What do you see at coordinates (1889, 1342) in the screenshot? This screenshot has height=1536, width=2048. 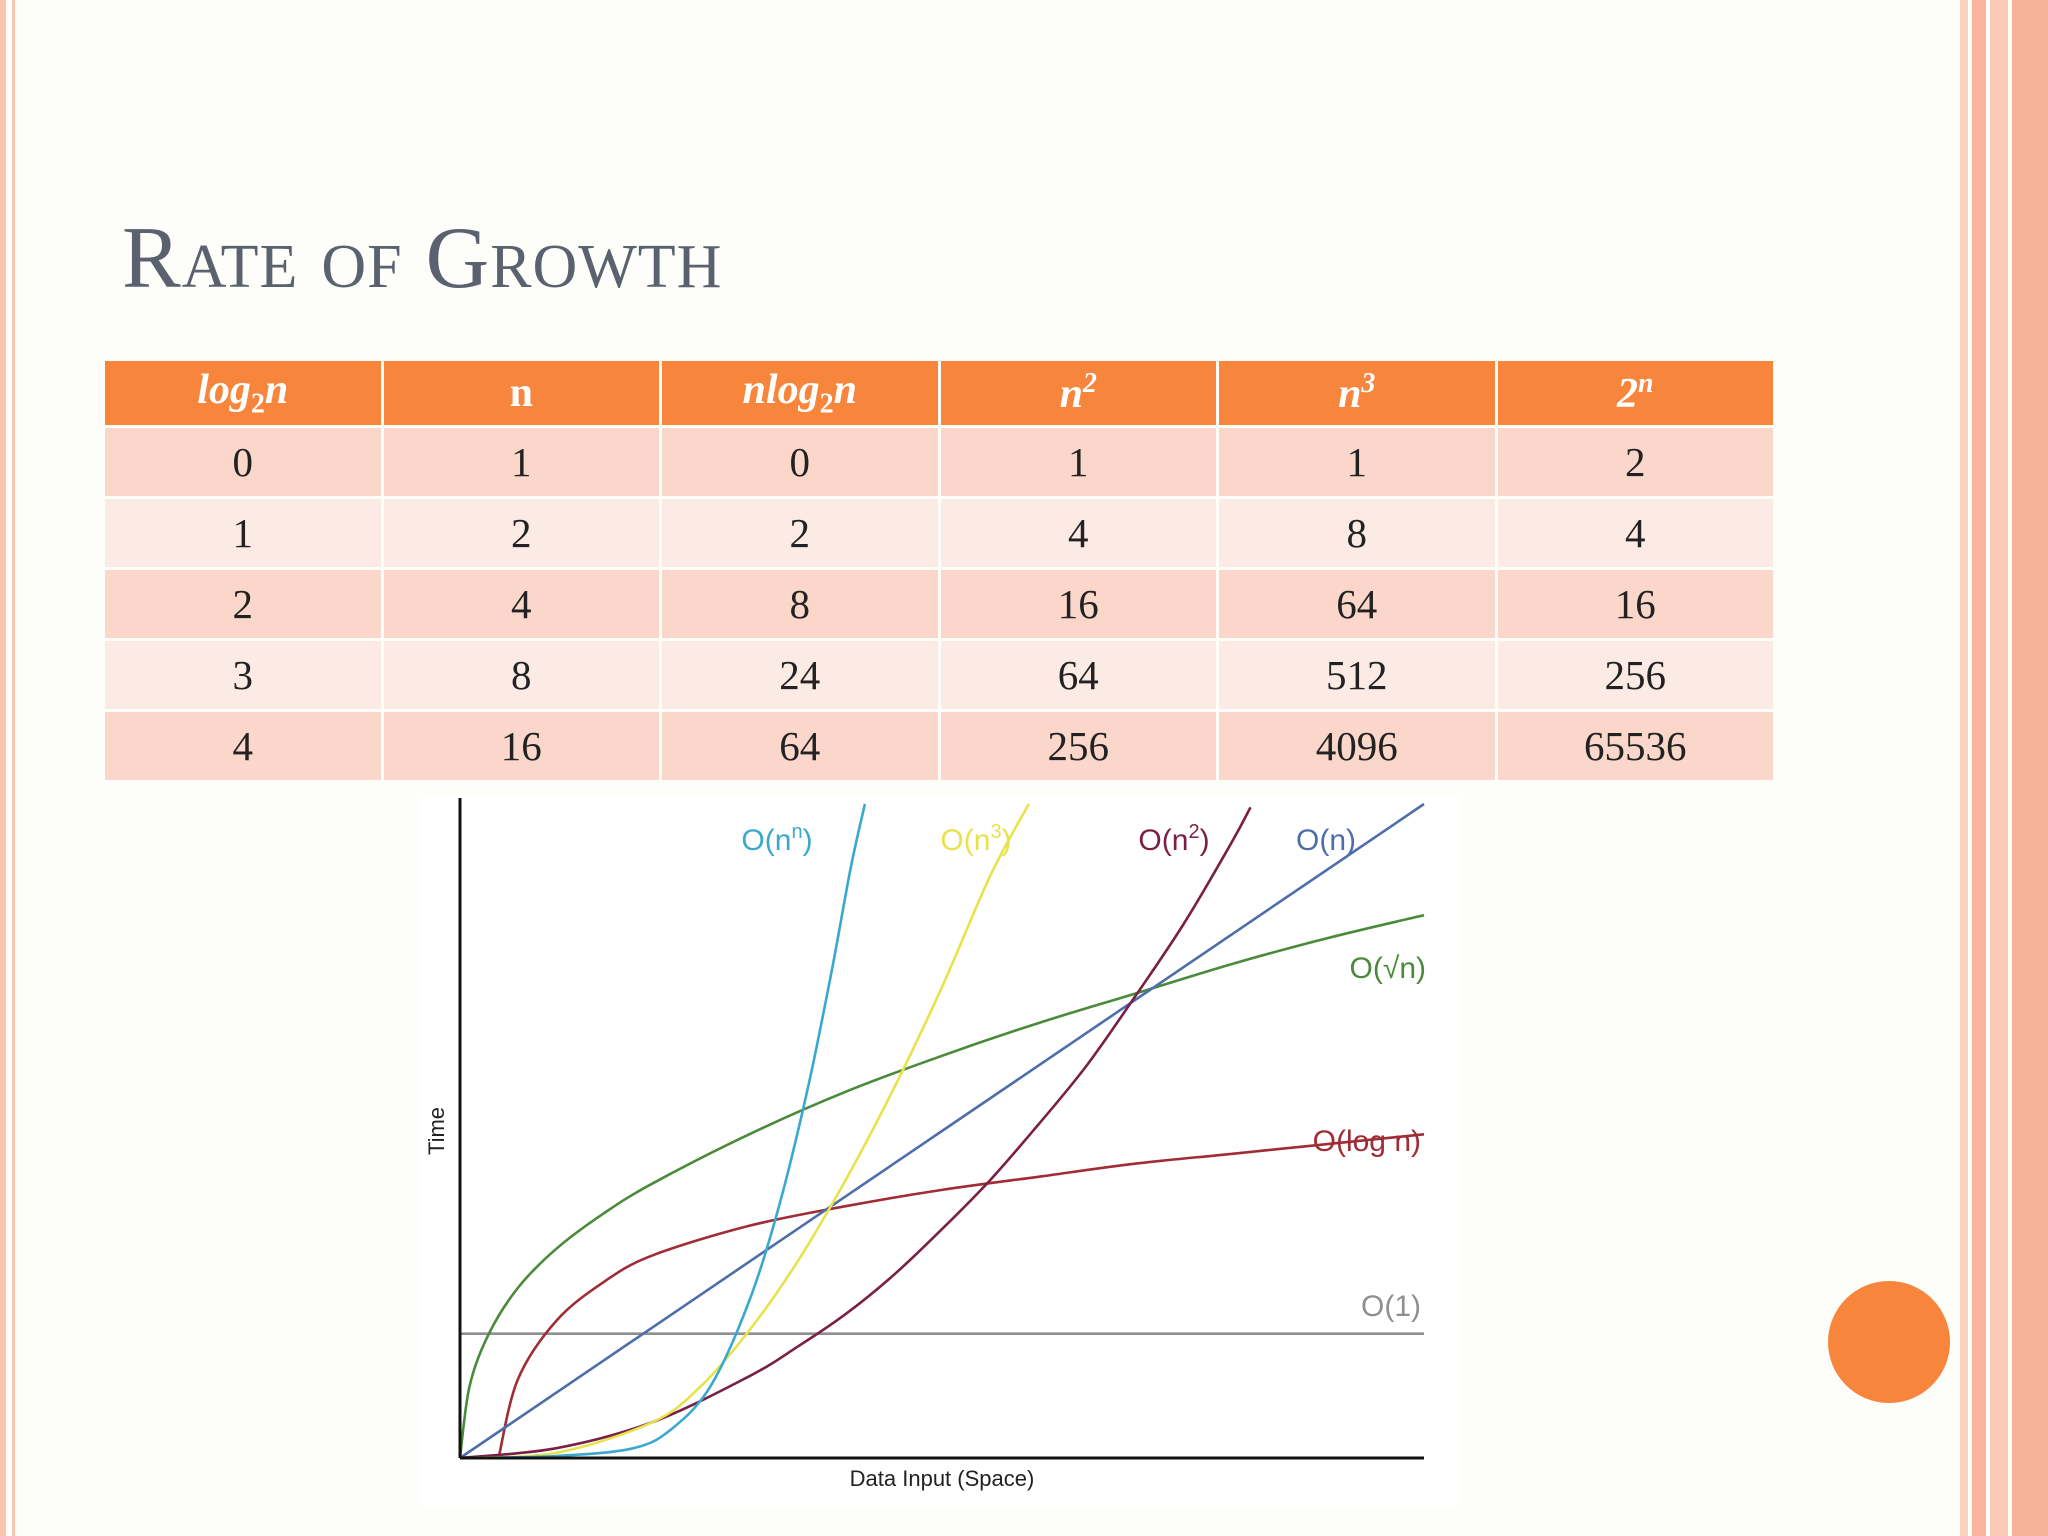 I see `next-slide-circle-button` at bounding box center [1889, 1342].